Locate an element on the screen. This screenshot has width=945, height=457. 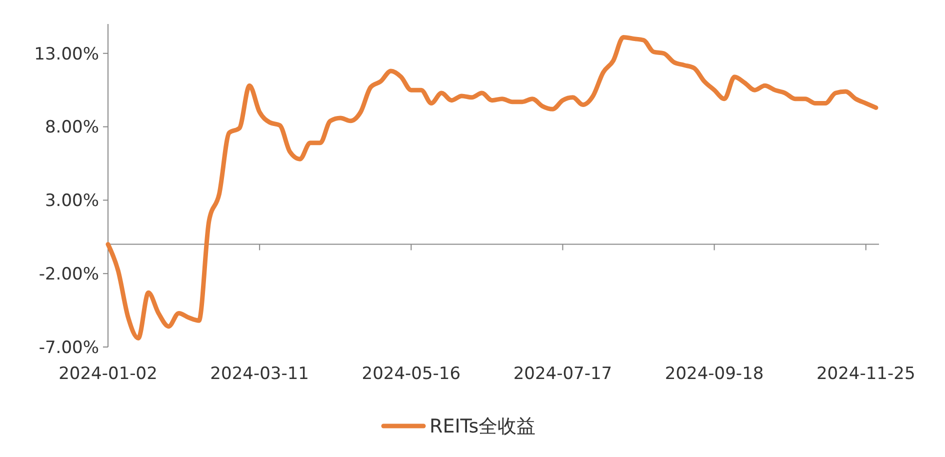
x-tick-label: 2024-11-25 is located at coordinates (866, 374).